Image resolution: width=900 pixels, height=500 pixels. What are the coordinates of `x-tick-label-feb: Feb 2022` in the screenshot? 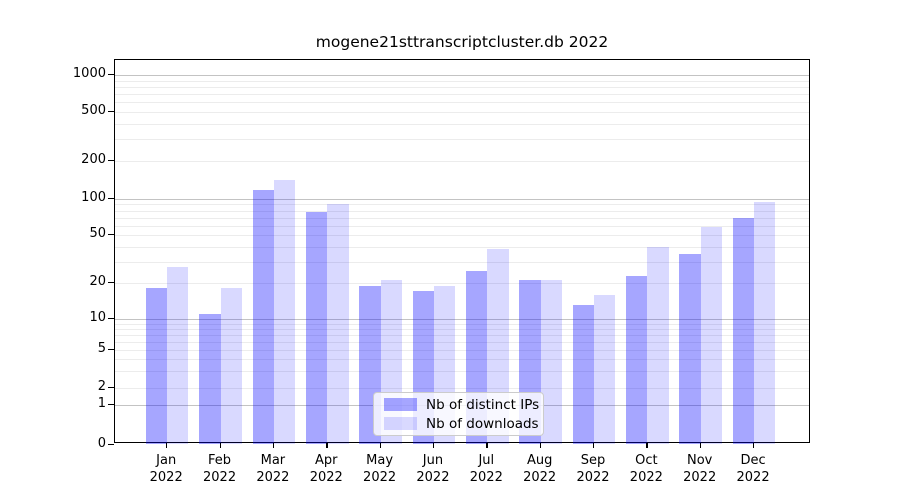 It's located at (220, 469).